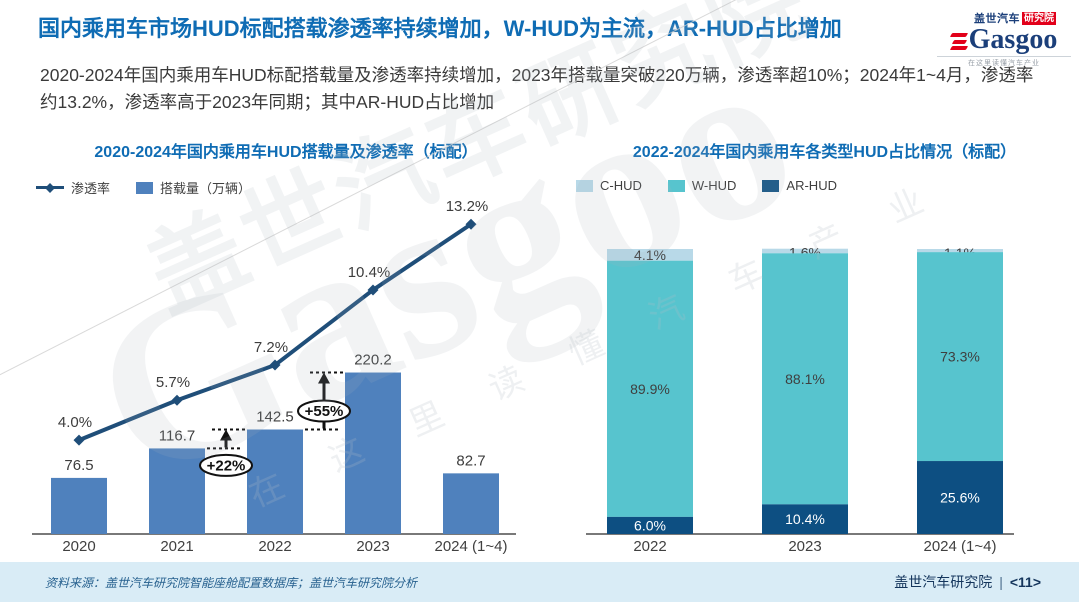 Image resolution: width=1079 pixels, height=602 pixels. Describe the element at coordinates (470, 460) in the screenshot. I see `bar-value-label: 82.7` at that location.